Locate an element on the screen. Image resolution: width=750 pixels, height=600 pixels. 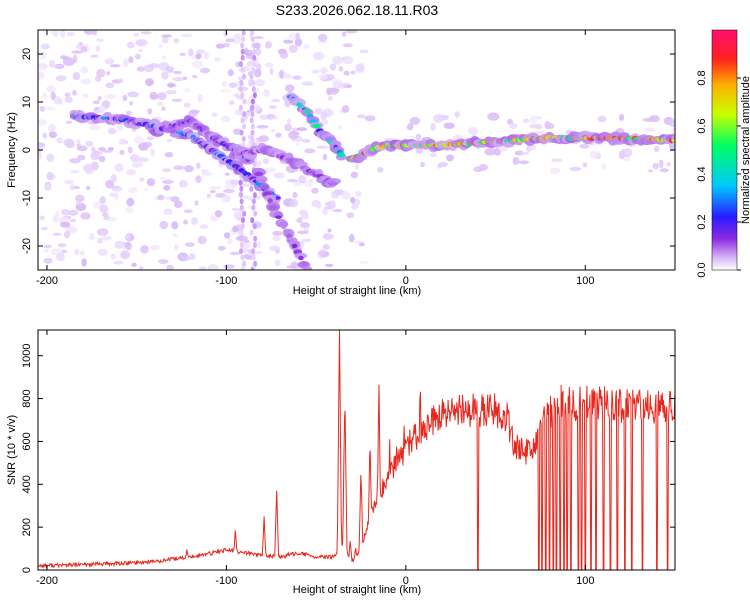
colorbar-tick-label: 0.6 is located at coordinates (702, 125).